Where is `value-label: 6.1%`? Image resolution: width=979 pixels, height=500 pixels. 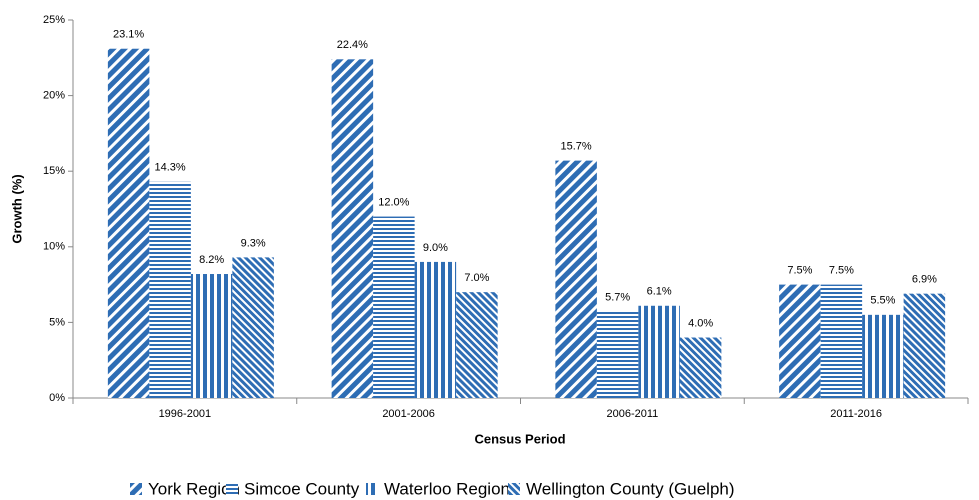
value-label: 6.1% is located at coordinates (659, 292).